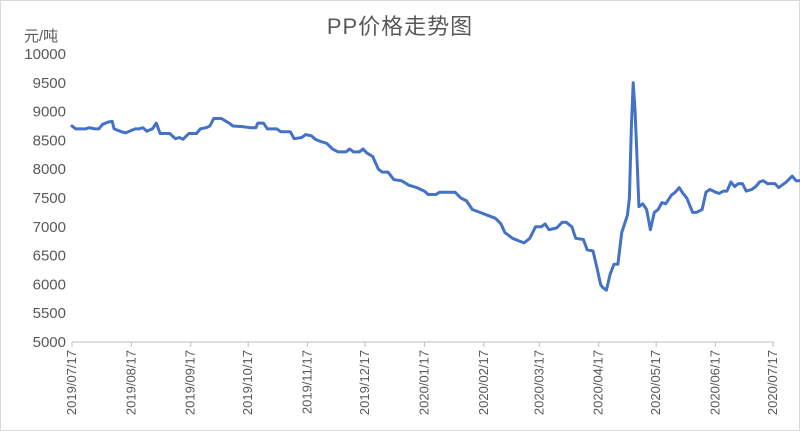  I want to click on x-tick-label: 2020/07/17, so click(772, 382).